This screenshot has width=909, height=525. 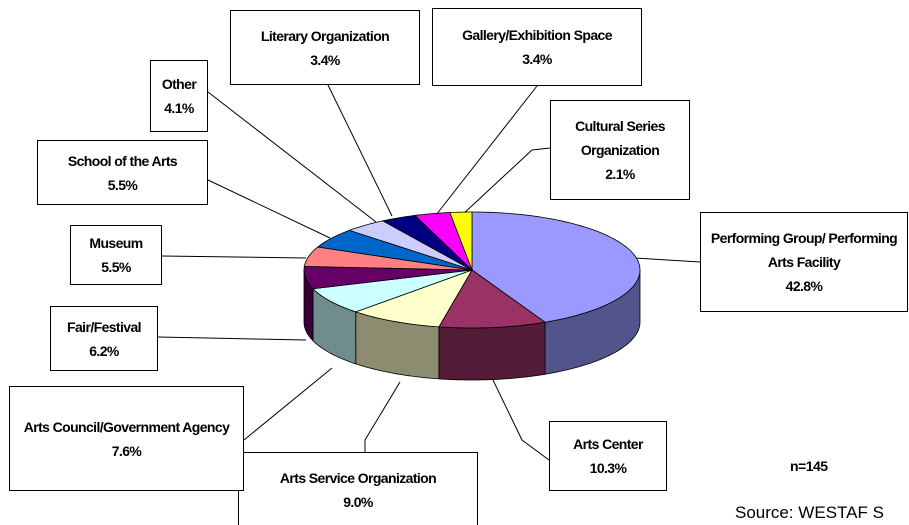 What do you see at coordinates (104, 338) in the screenshot?
I see `slice-label: Fair/Festival 6.2%` at bounding box center [104, 338].